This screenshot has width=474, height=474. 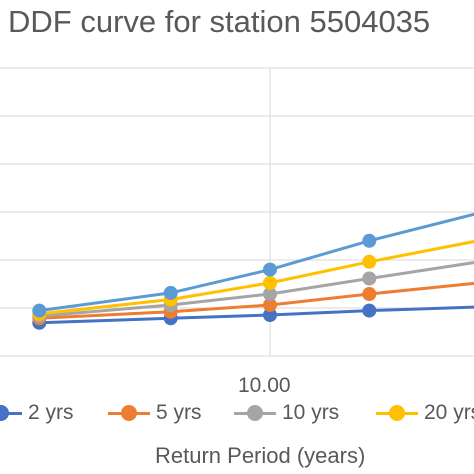 I want to click on legend-label-5yrs: 5 yrs, so click(x=179, y=412).